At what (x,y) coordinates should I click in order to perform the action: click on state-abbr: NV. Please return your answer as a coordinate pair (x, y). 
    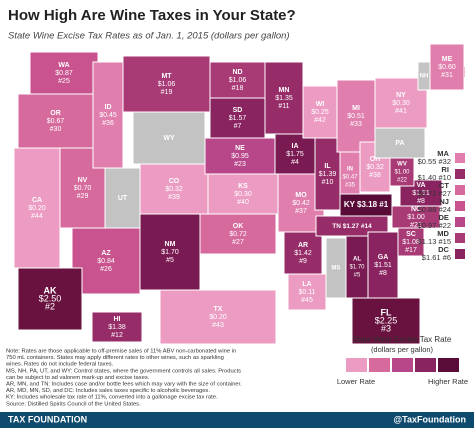
    Looking at the image, I should click on (83, 180).